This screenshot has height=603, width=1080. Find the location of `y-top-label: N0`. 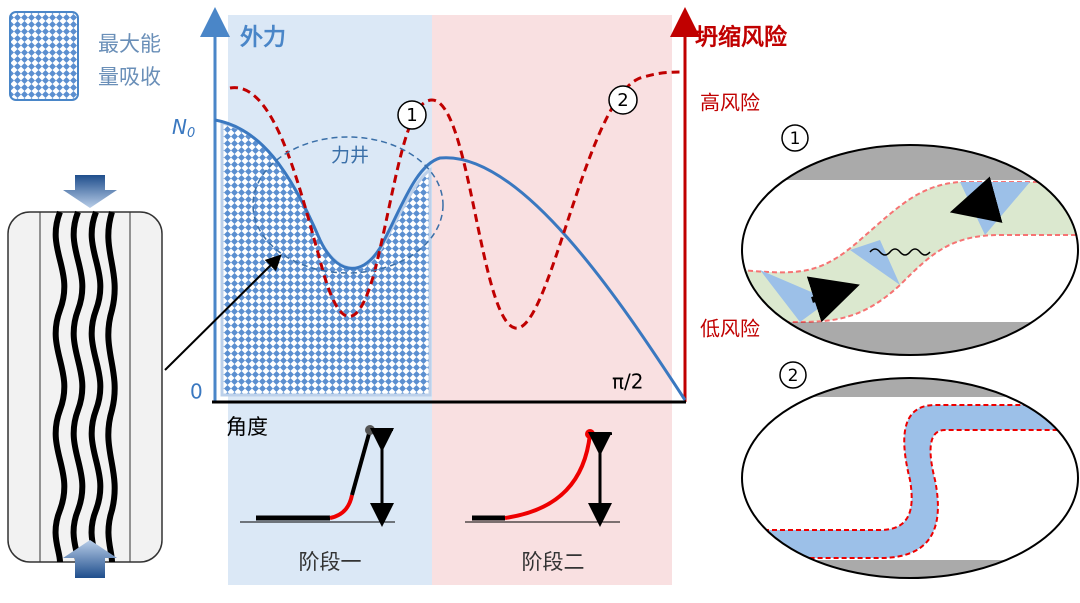

y-top-label: N0 is located at coordinates (183, 128).